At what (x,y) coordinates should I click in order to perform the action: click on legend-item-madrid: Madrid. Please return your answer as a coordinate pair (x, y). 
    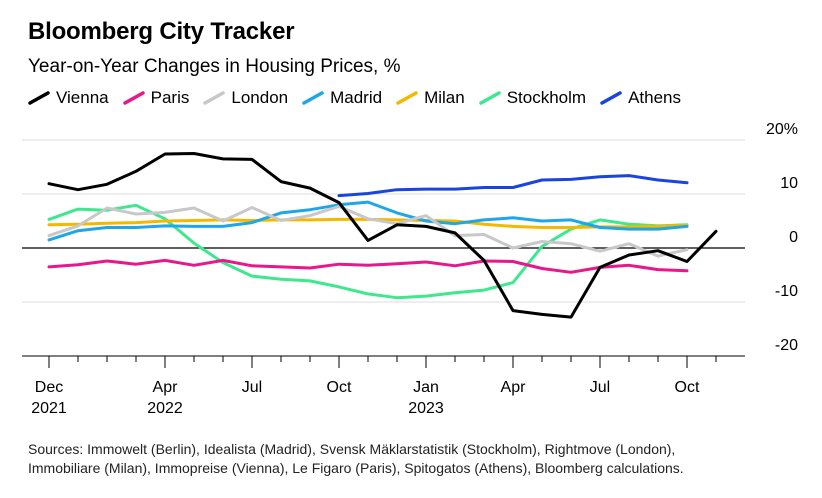
    Looking at the image, I should click on (342, 98).